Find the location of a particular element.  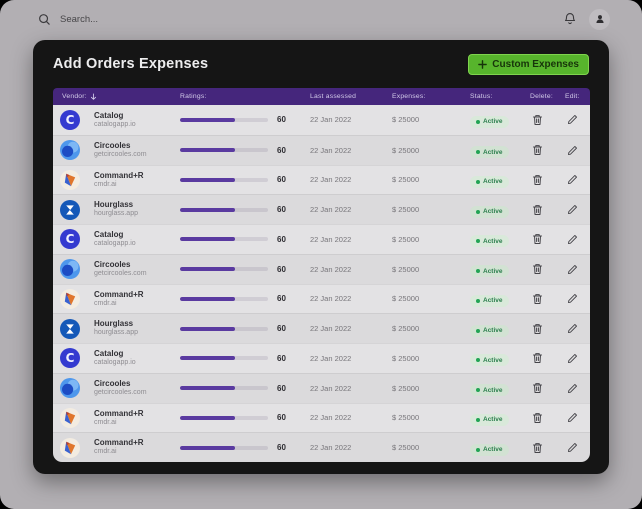

column-header-expenses: Expenses: is located at coordinates (409, 96).